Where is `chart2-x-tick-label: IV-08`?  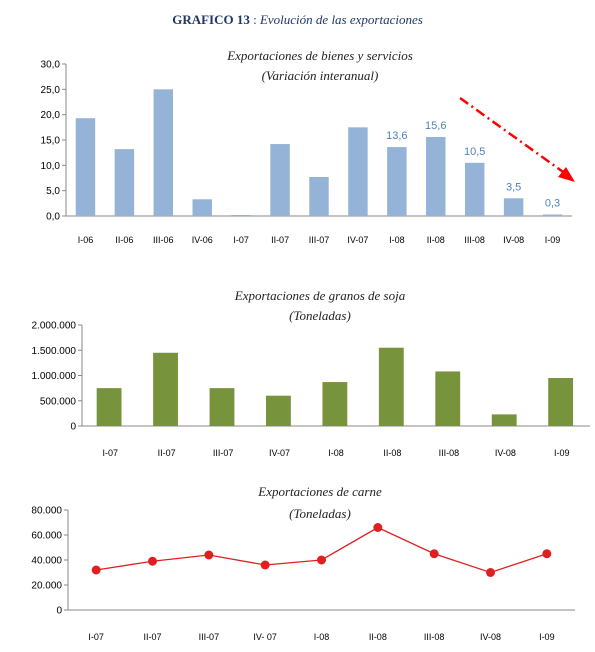
chart2-x-tick-label: IV-08 is located at coordinates (505, 453).